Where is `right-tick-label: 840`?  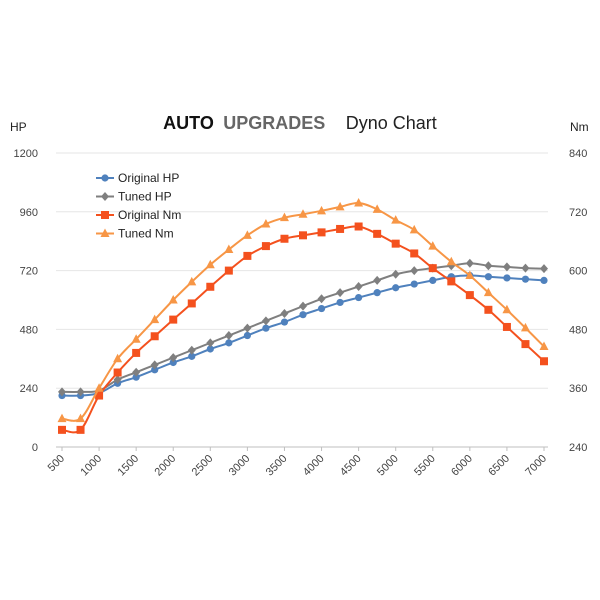 right-tick-label: 840 is located at coordinates (578, 154).